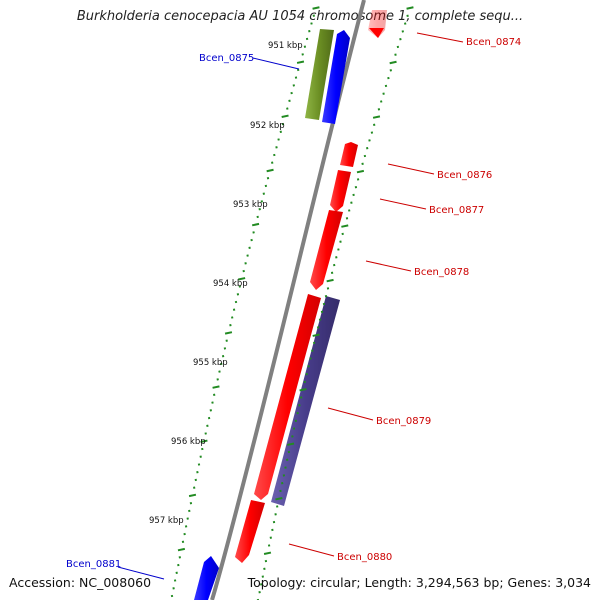 The width and height of the screenshot is (600, 600). I want to click on gene-label: Bcen_0879, so click(403, 421).